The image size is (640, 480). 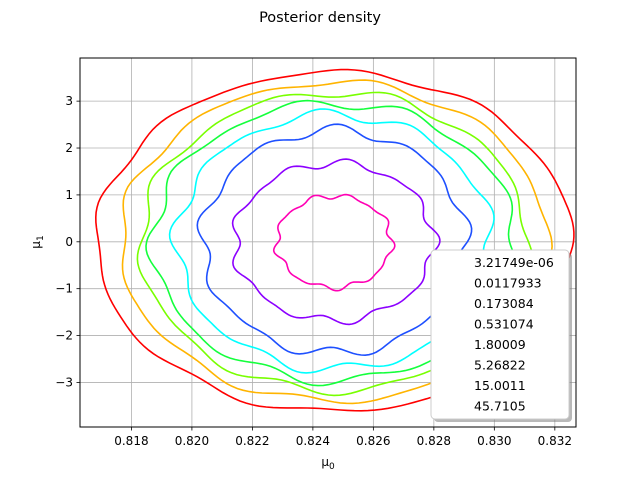 What do you see at coordinates (320, 18) in the screenshot?
I see `chart-title: Posterior density` at bounding box center [320, 18].